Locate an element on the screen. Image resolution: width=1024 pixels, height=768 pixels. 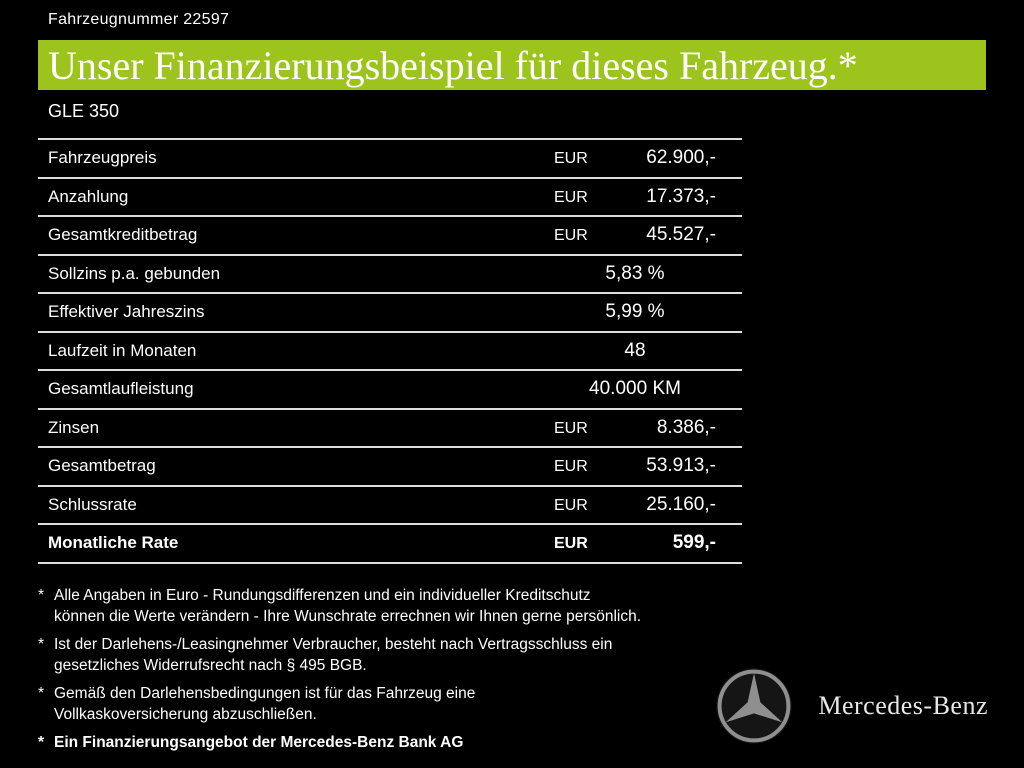
mercedes-star-icon is located at coordinates (754, 706).